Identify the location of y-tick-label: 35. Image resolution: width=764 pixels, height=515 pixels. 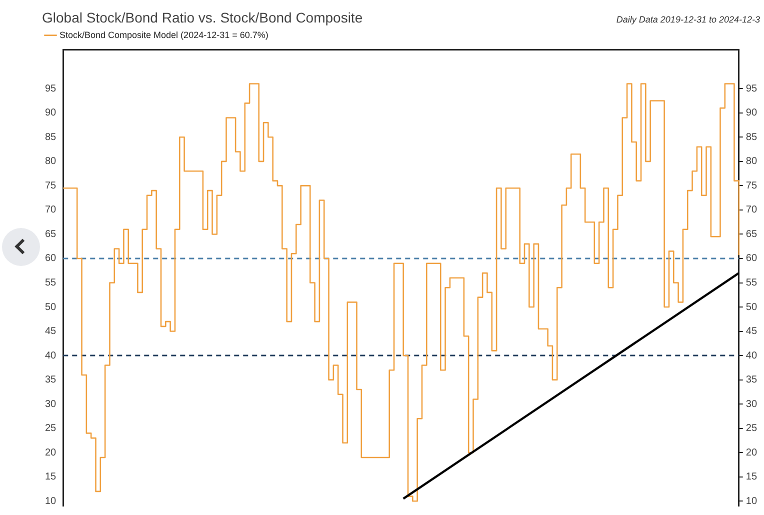
(51, 380).